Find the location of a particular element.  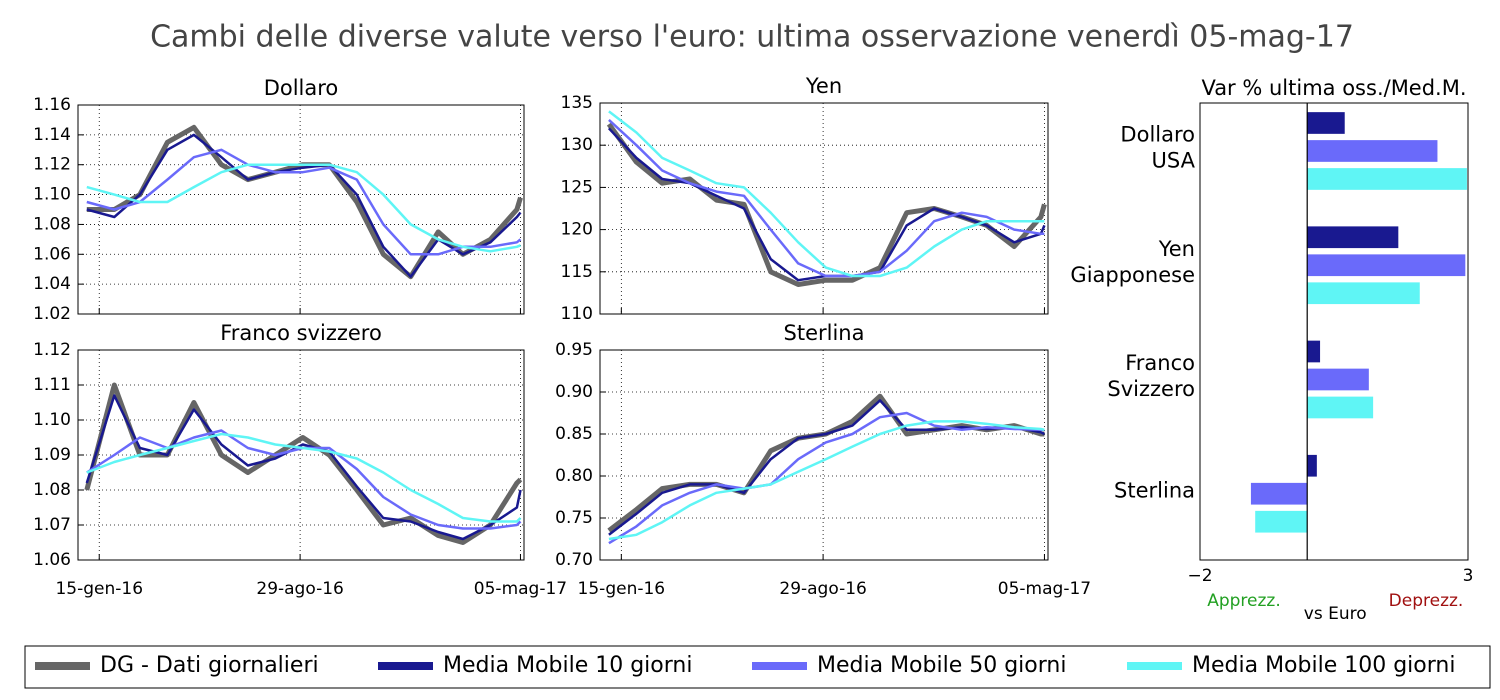

y-tick-label: 1.07 is located at coordinates (52, 525).